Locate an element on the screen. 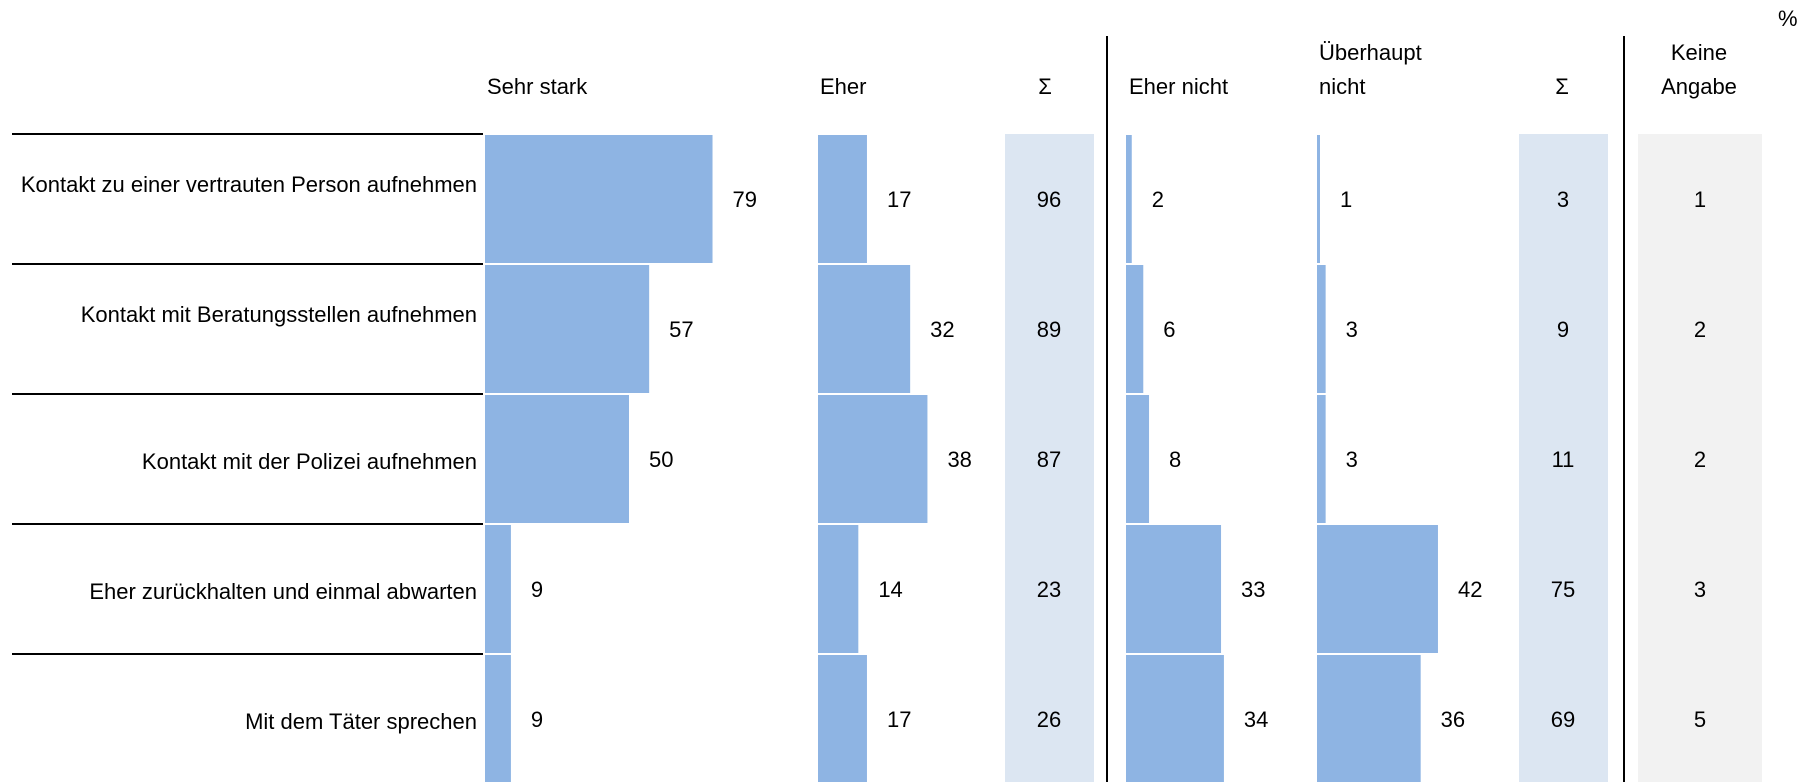 The image size is (1813, 782). no-answer-value: 1 is located at coordinates (1700, 199).